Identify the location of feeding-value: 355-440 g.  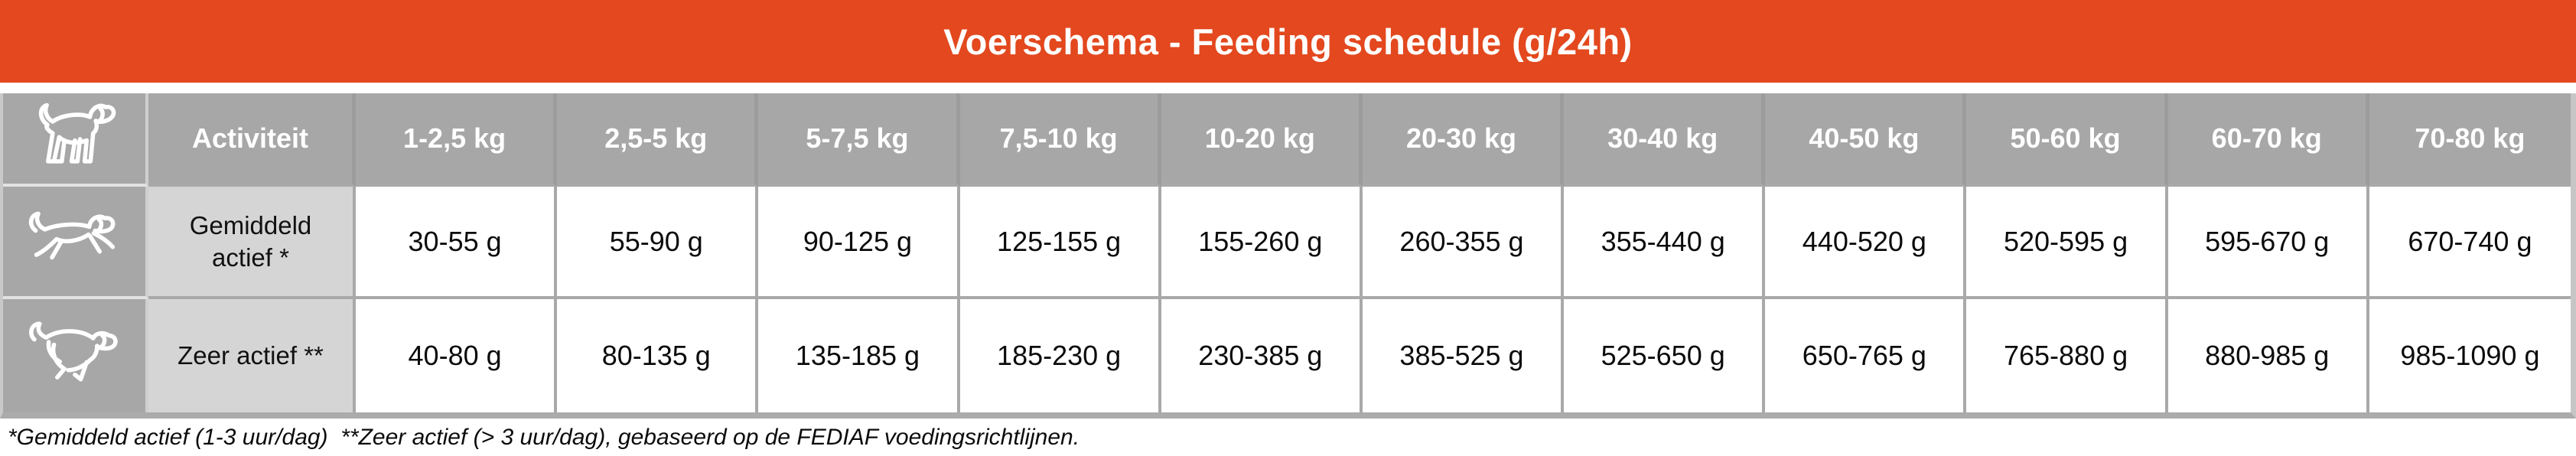
(1665, 243).